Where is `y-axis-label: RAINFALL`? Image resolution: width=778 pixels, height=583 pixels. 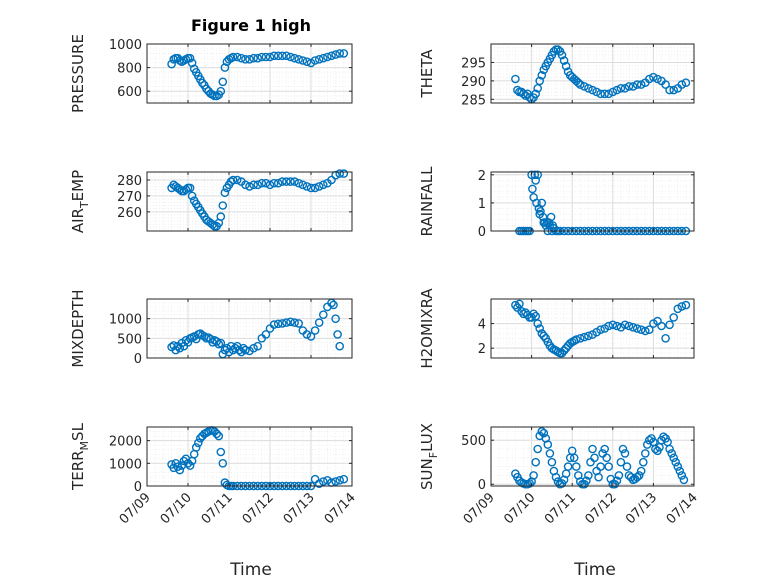 y-axis-label: RAINFALL is located at coordinates (427, 201).